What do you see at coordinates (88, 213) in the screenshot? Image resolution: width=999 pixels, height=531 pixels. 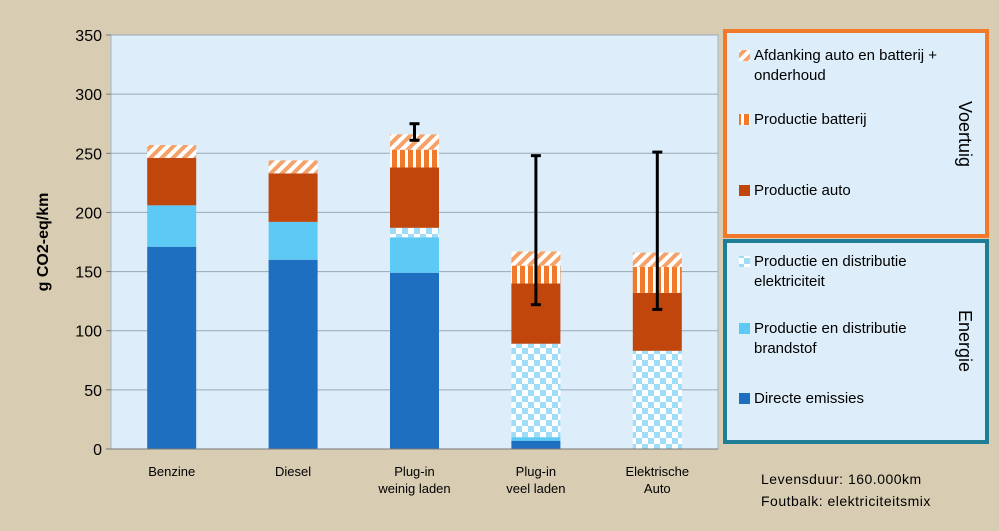 I see `y-tick-label: 200` at bounding box center [88, 213].